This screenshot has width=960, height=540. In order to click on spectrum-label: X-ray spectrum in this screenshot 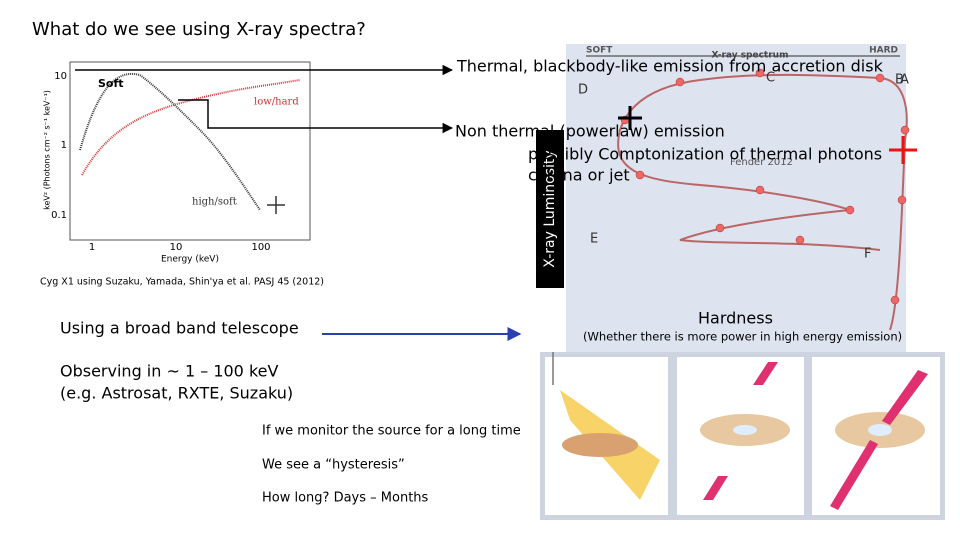, I will do `click(750, 56)`.